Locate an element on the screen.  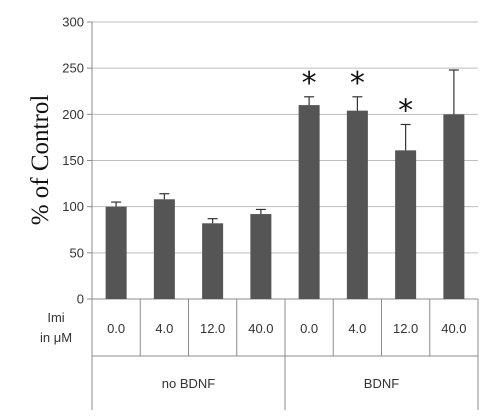
y-tick-labels: 0 50 100 150 200 250 300 is located at coordinates (73, 161).